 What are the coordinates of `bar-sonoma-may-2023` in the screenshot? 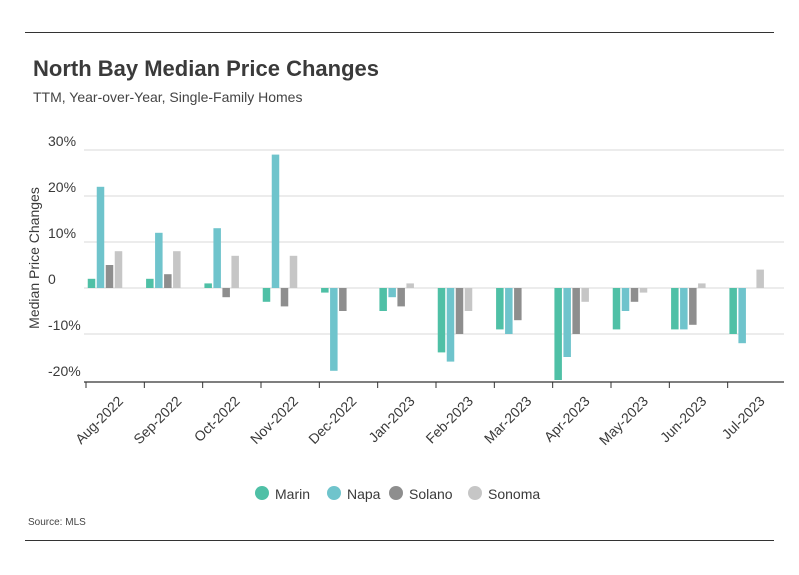 It's located at (643, 290).